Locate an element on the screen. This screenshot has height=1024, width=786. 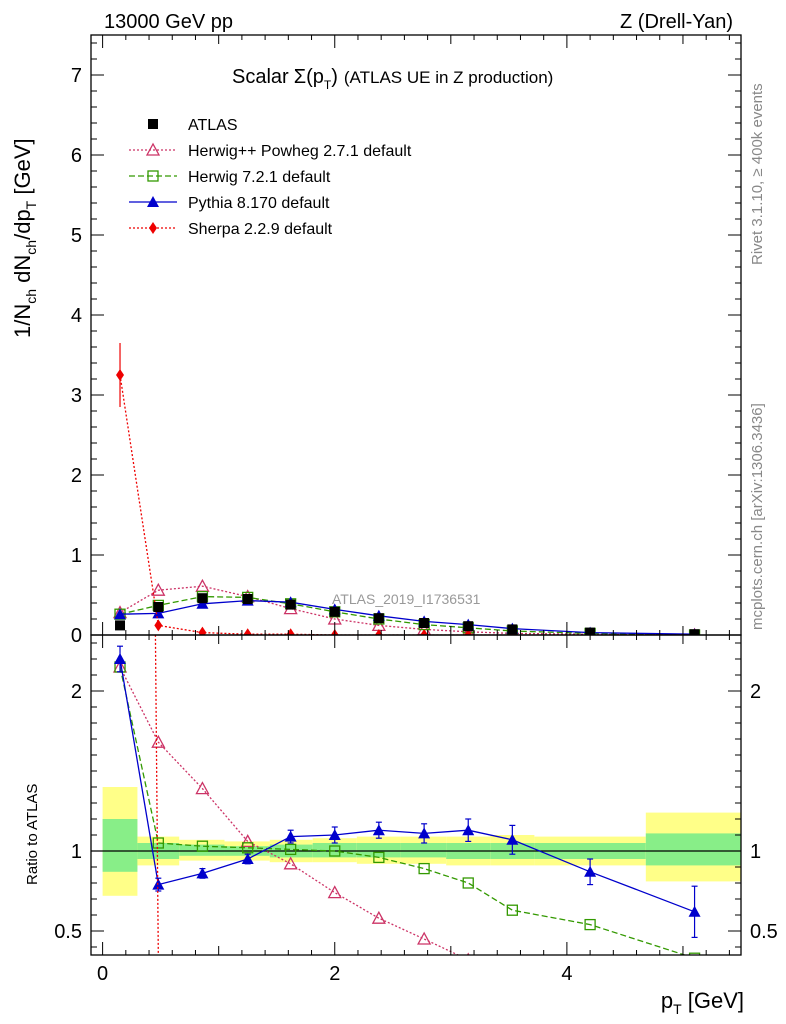
y-tick-label-main: 4 is located at coordinates (76, 316).